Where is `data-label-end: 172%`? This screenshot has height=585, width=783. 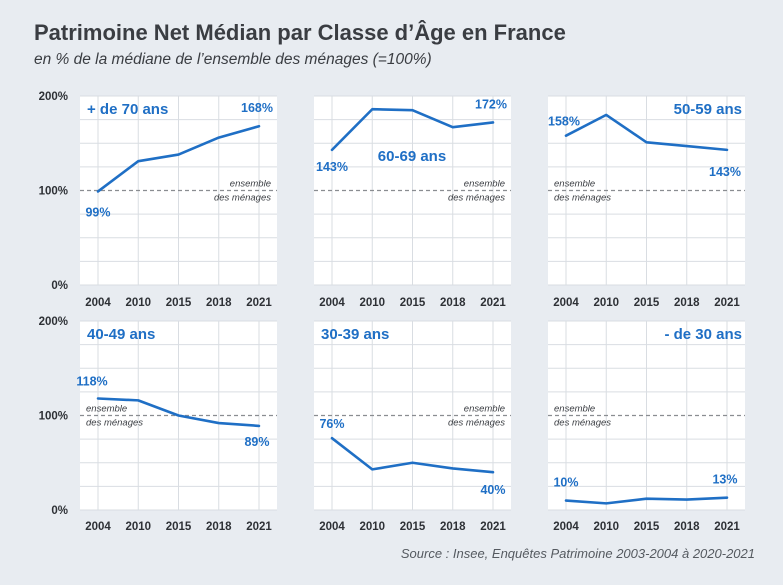 data-label-end: 172% is located at coordinates (491, 104).